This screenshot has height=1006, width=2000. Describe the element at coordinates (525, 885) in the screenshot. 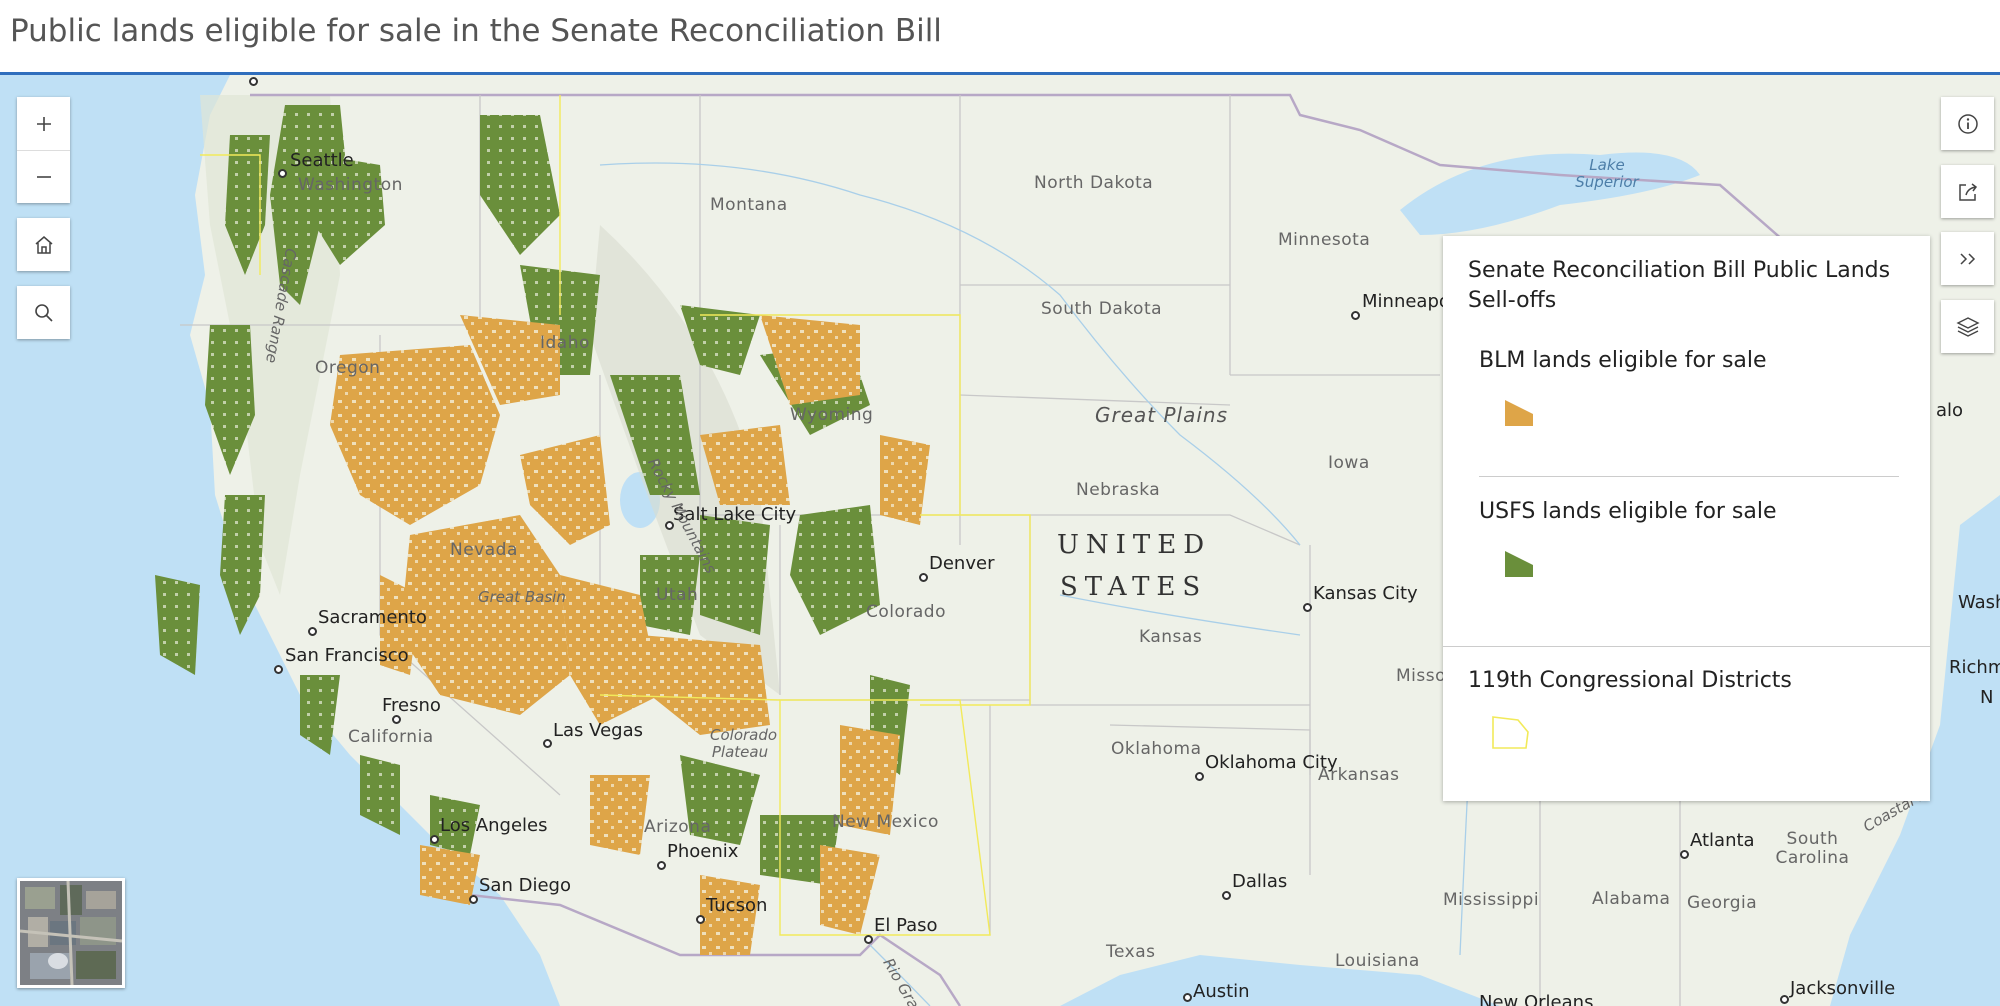

I see `city-label-san-diego: San Diego` at that location.